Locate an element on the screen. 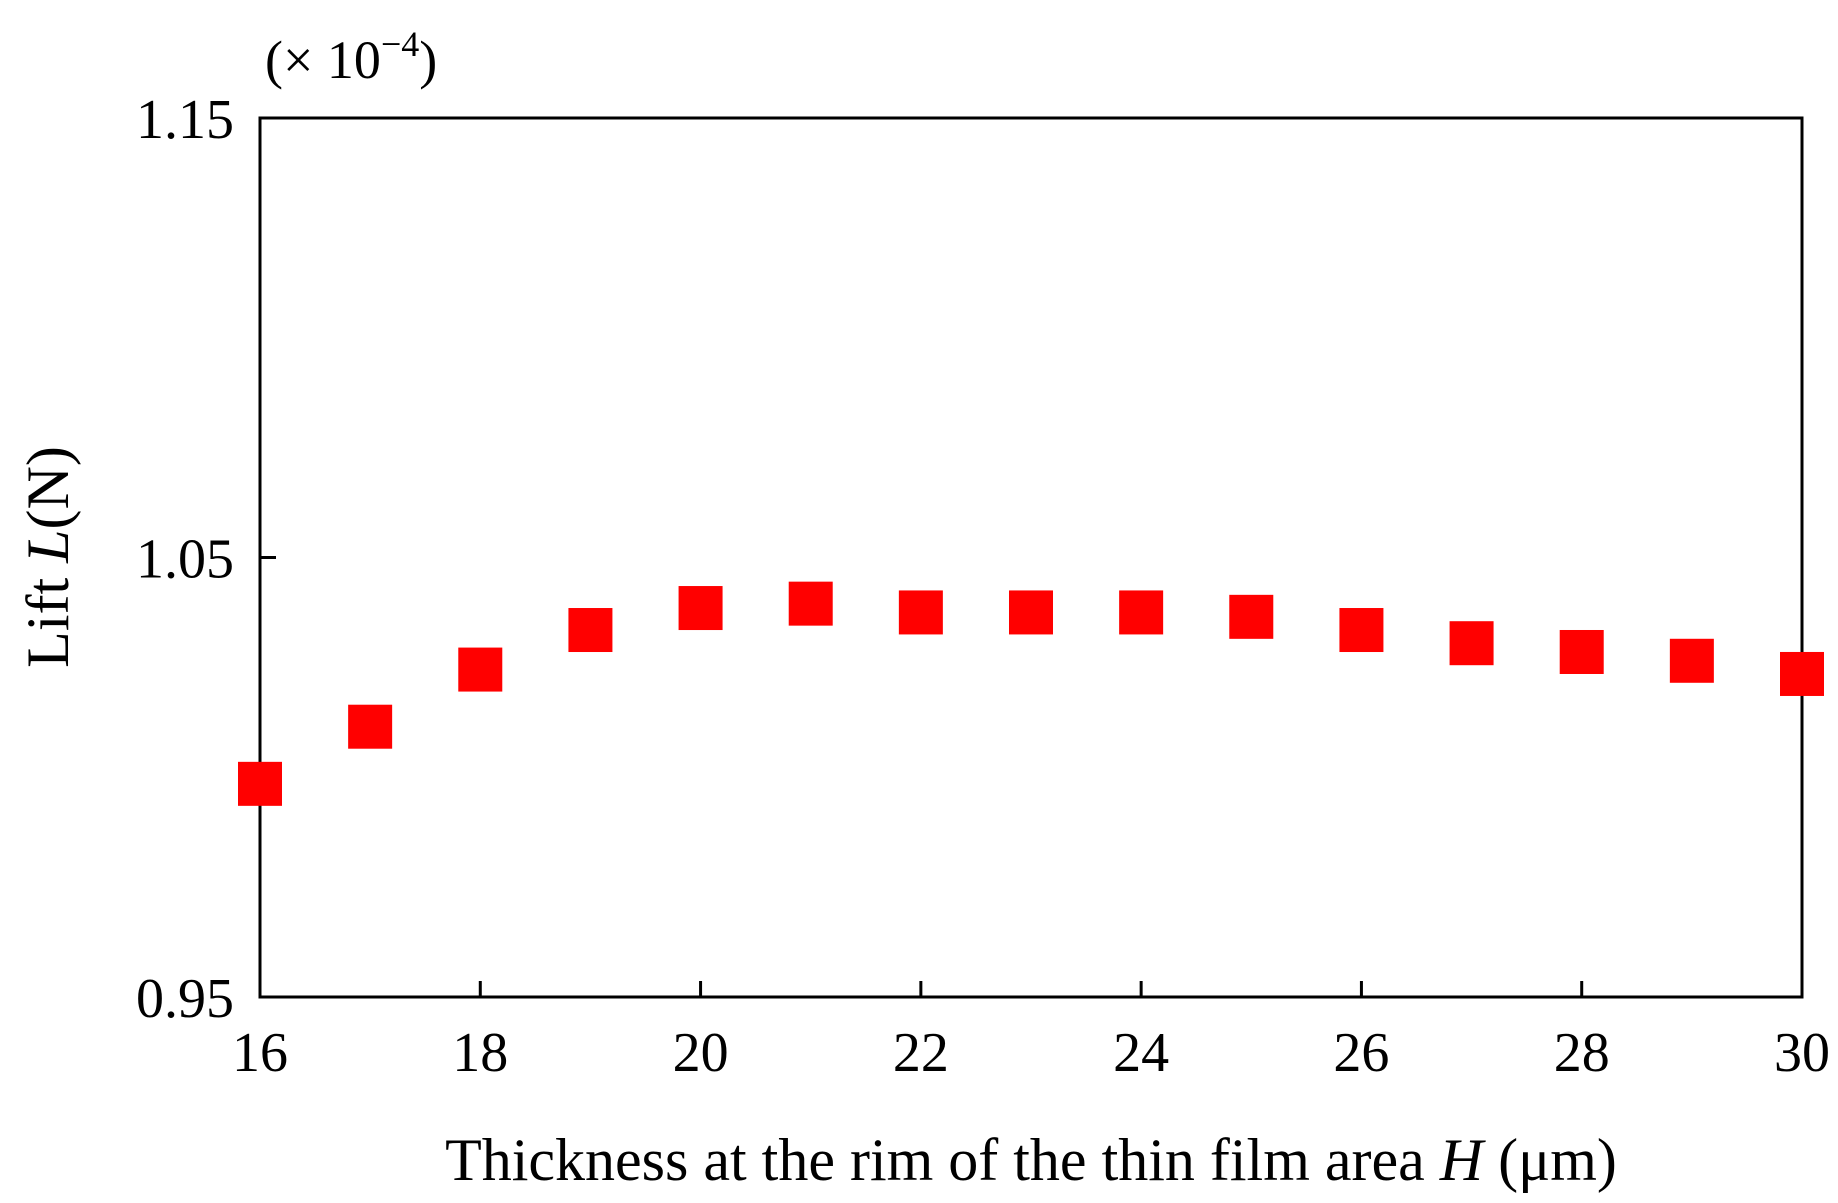 The image size is (1838, 1203). x-tick-label: 30 is located at coordinates (1802, 1053).